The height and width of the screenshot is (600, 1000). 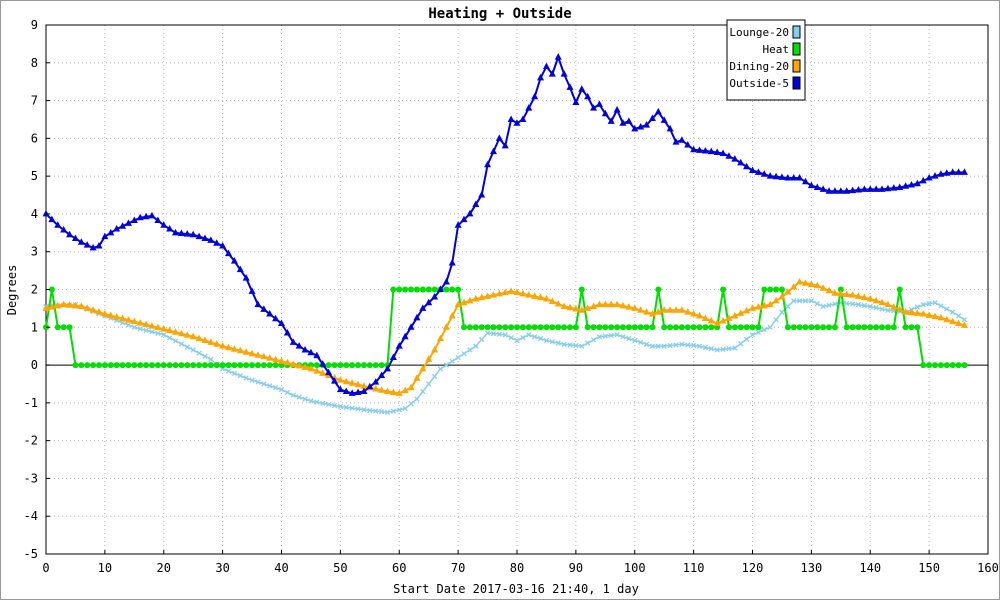 I want to click on y-tick-label: 9, so click(x=34, y=25).